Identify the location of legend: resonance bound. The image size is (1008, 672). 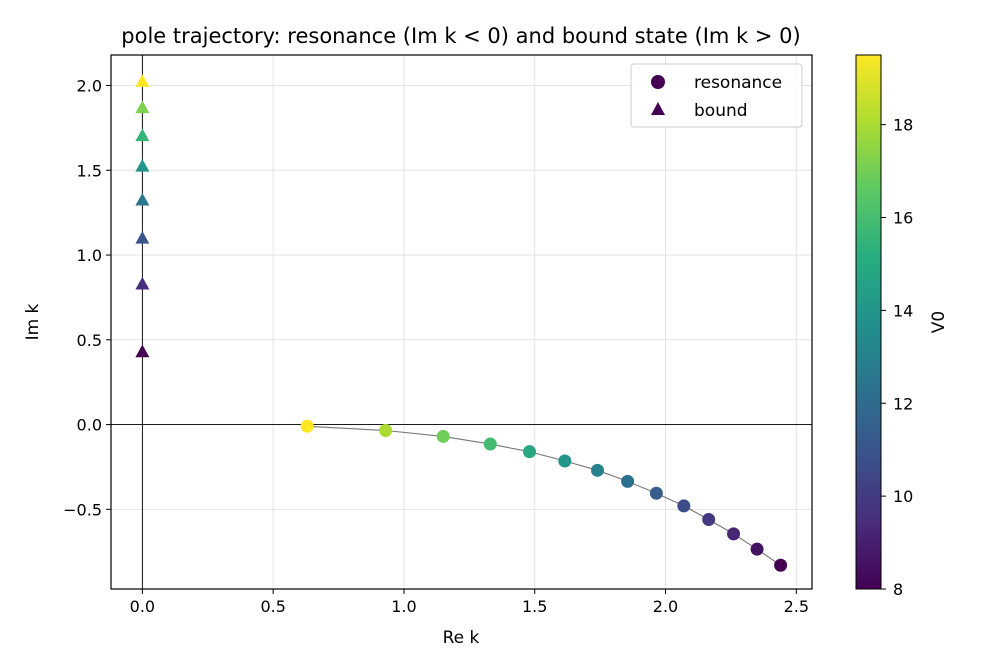
(716, 95).